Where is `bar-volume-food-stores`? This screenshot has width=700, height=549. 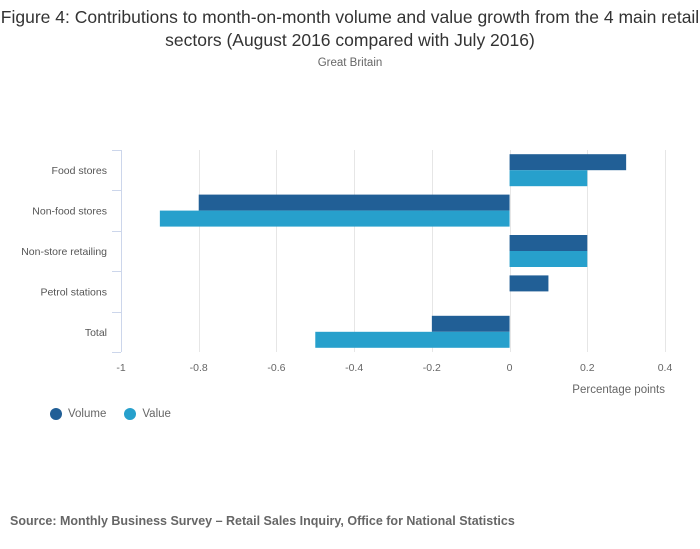 bar-volume-food-stores is located at coordinates (568, 162).